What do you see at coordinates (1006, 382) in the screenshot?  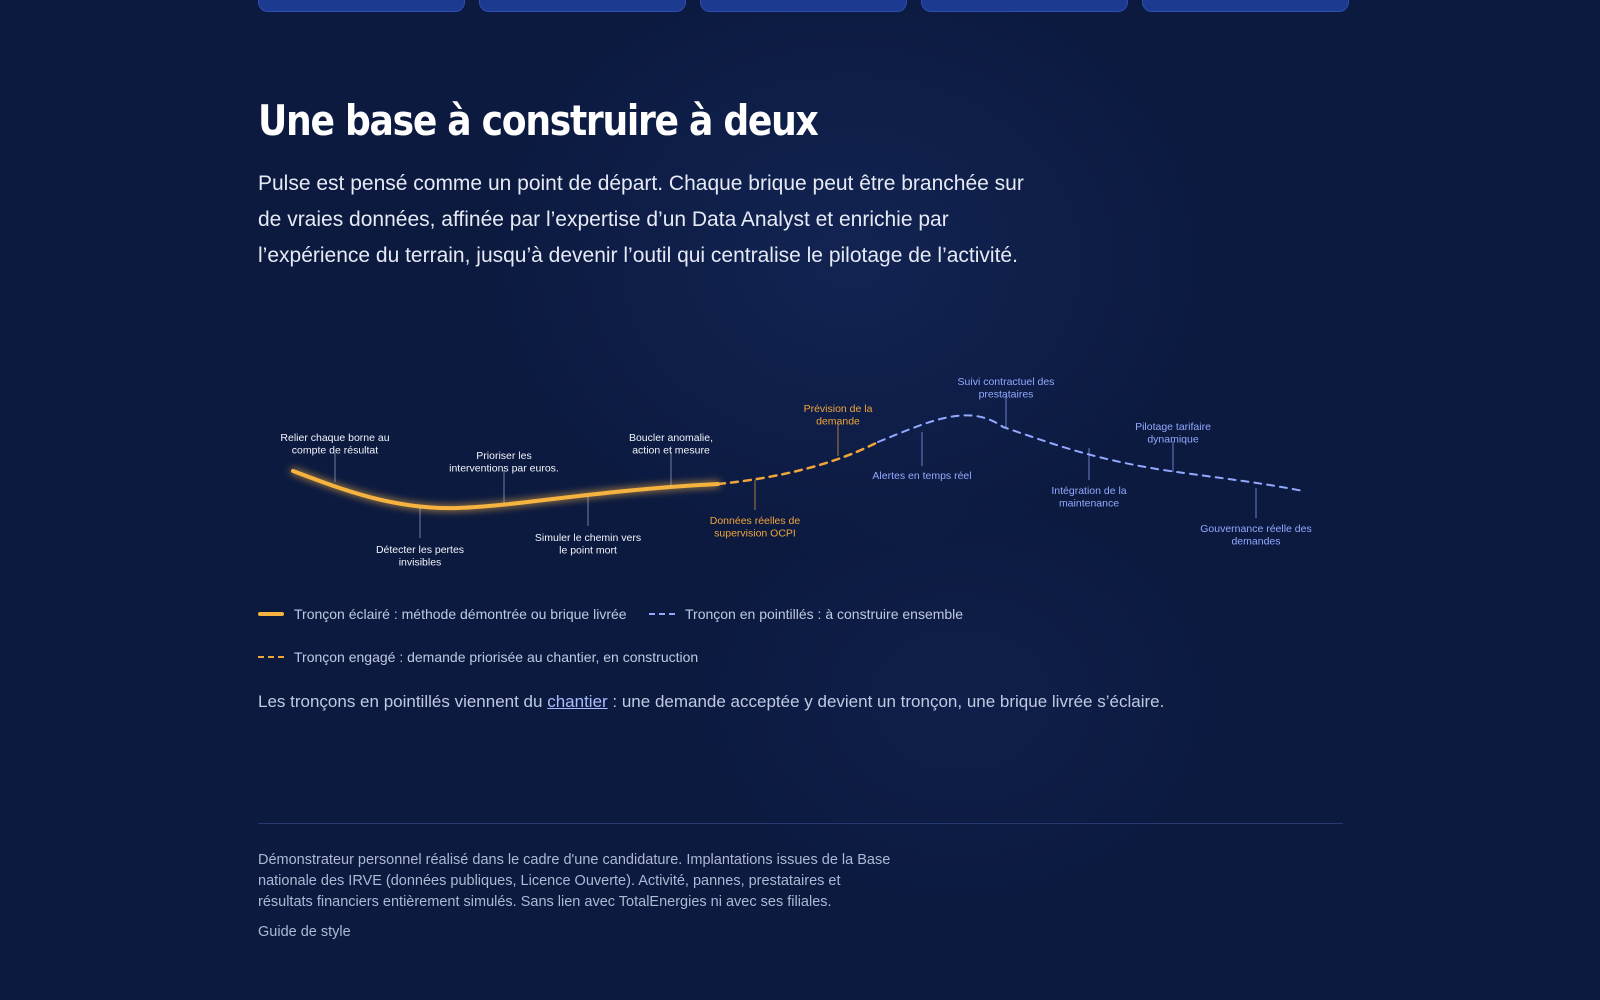 I see `milestone-label-line: Suivi contractuel des` at bounding box center [1006, 382].